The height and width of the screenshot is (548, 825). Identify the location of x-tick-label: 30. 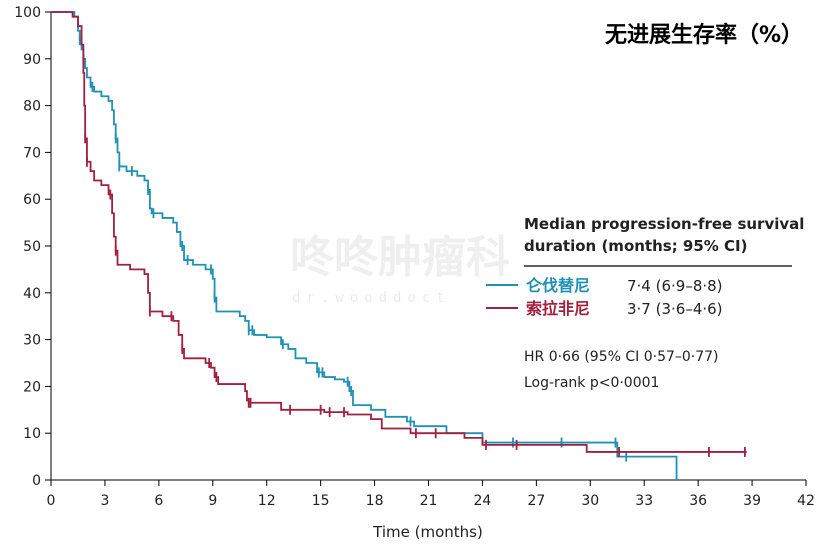
(590, 501).